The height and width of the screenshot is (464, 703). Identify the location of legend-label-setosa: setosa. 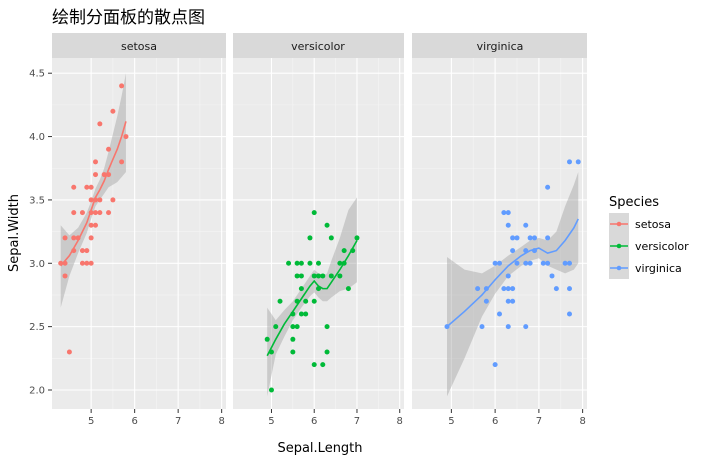
(653, 224).